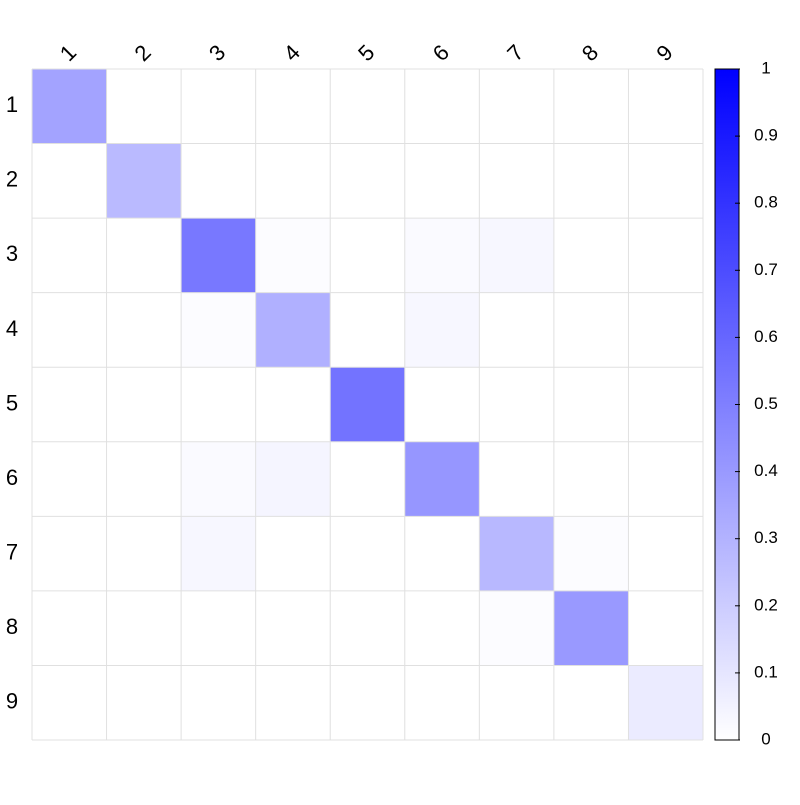 The image size is (800, 805). I want to click on heatmap-cell-r7-c2, so click(144, 553).